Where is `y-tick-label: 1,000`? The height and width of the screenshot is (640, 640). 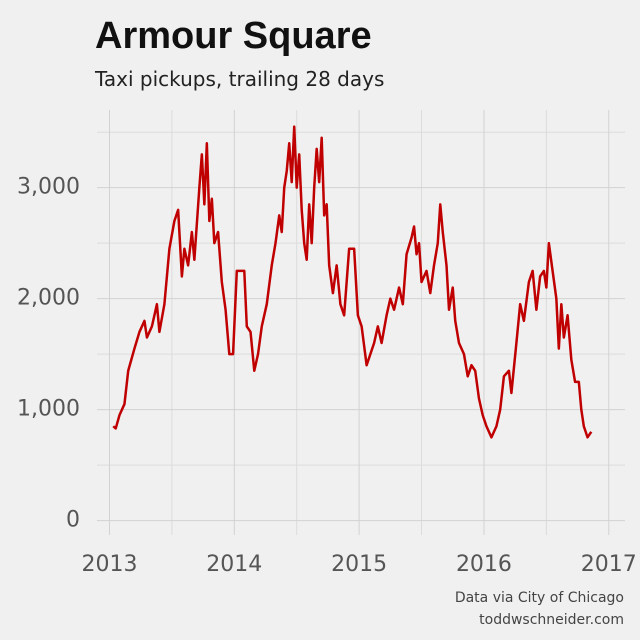
y-tick-label: 1,000 is located at coordinates (48, 409).